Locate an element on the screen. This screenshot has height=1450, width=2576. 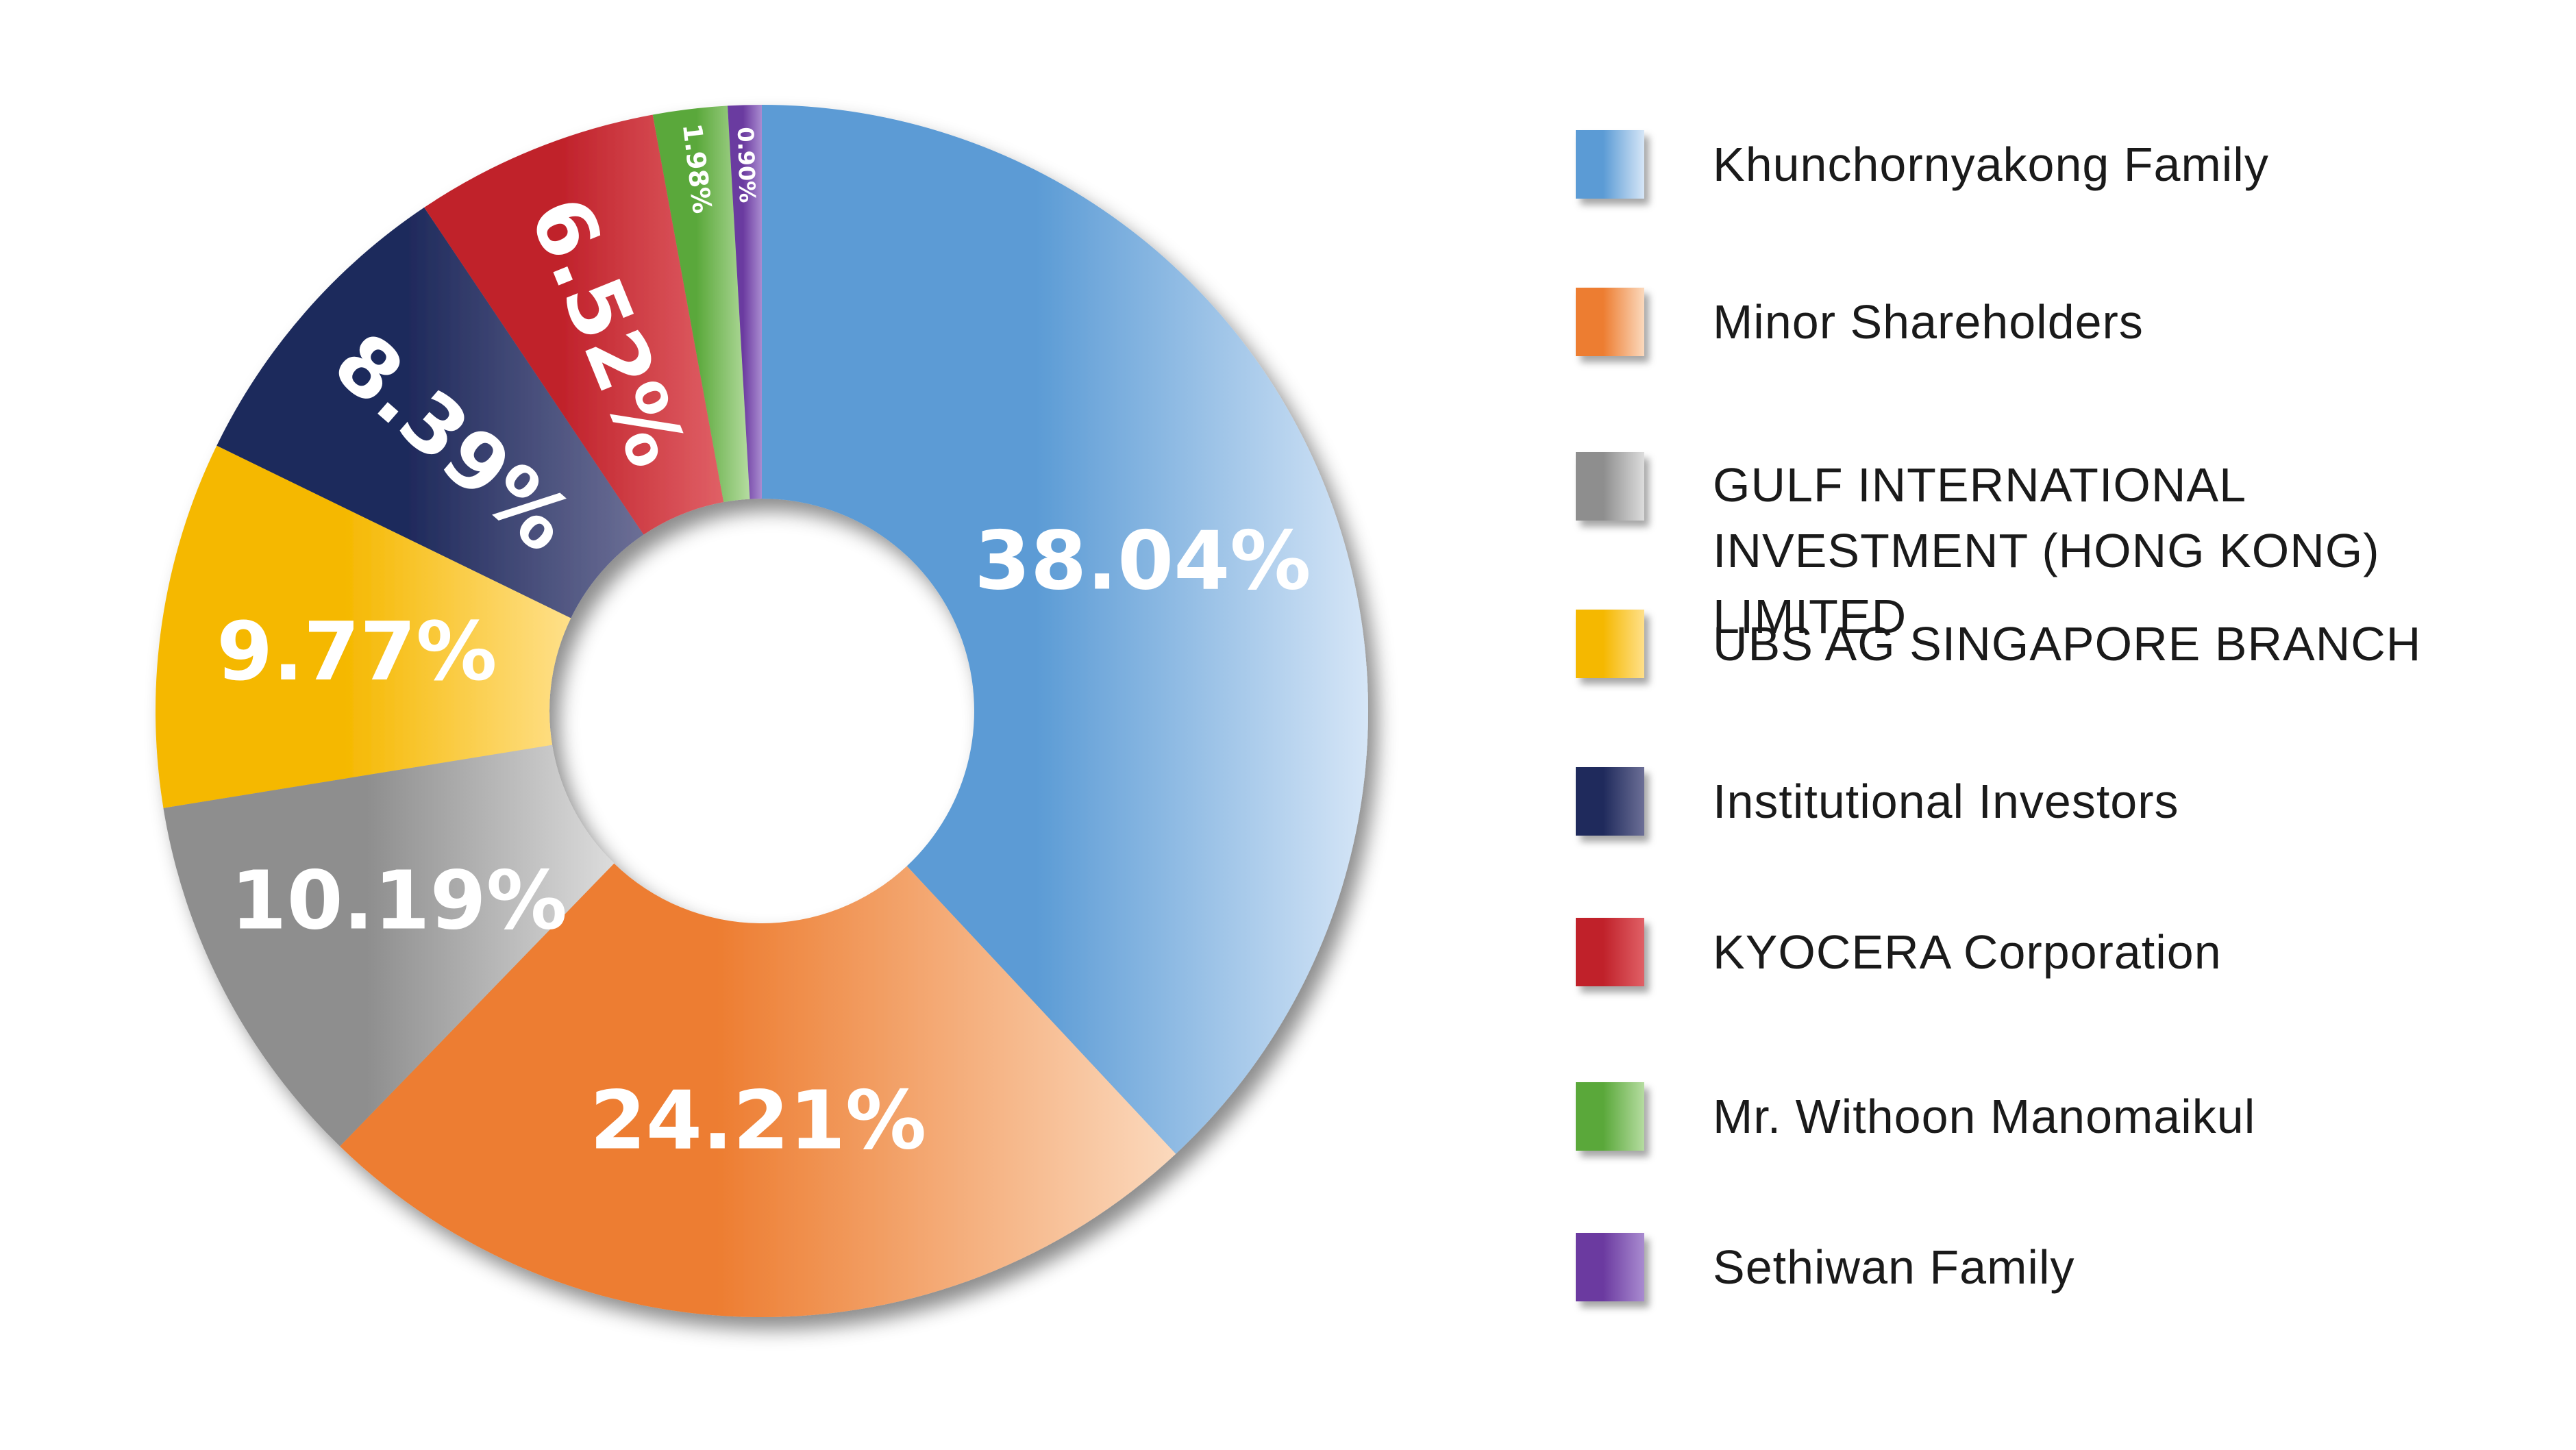
legend-item: Sethiwan Family is located at coordinates (1825, 1267).